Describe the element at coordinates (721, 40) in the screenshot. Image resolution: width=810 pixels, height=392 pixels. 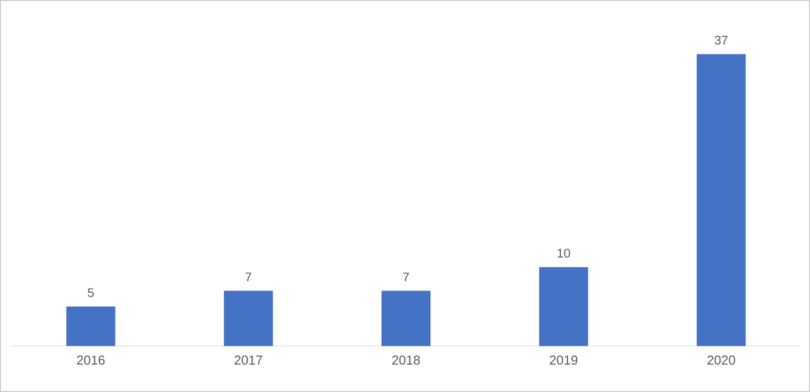
I see `data-label: 37` at that location.